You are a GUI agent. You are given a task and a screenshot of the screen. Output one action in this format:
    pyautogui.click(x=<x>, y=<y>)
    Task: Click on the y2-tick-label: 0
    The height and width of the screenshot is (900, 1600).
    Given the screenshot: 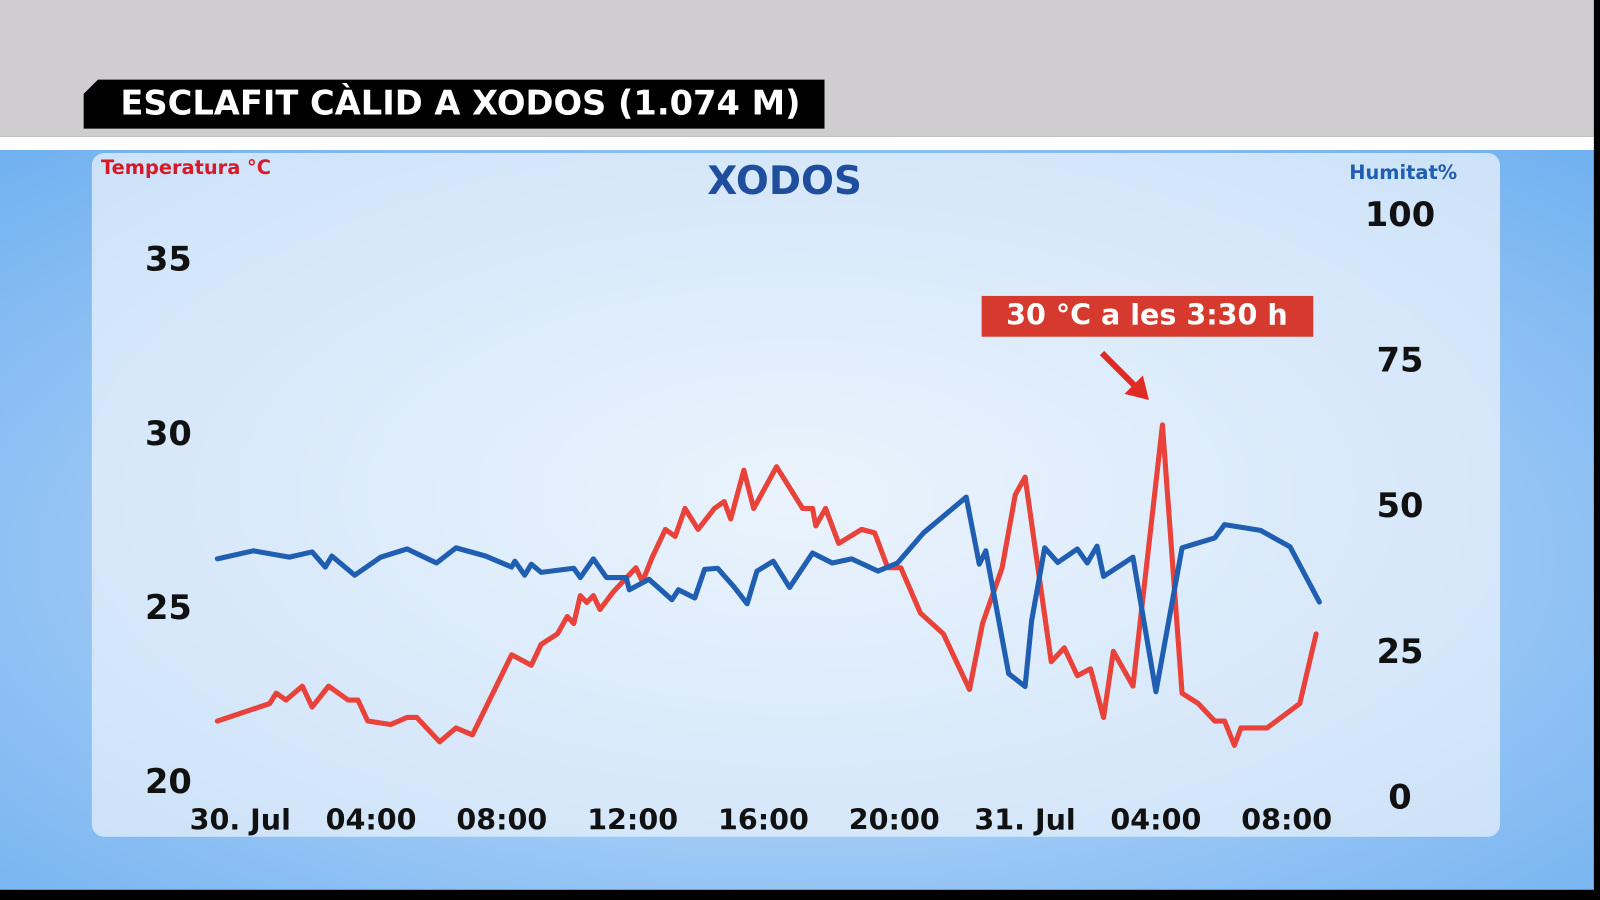 What is the action you would take?
    pyautogui.click(x=1399, y=796)
    